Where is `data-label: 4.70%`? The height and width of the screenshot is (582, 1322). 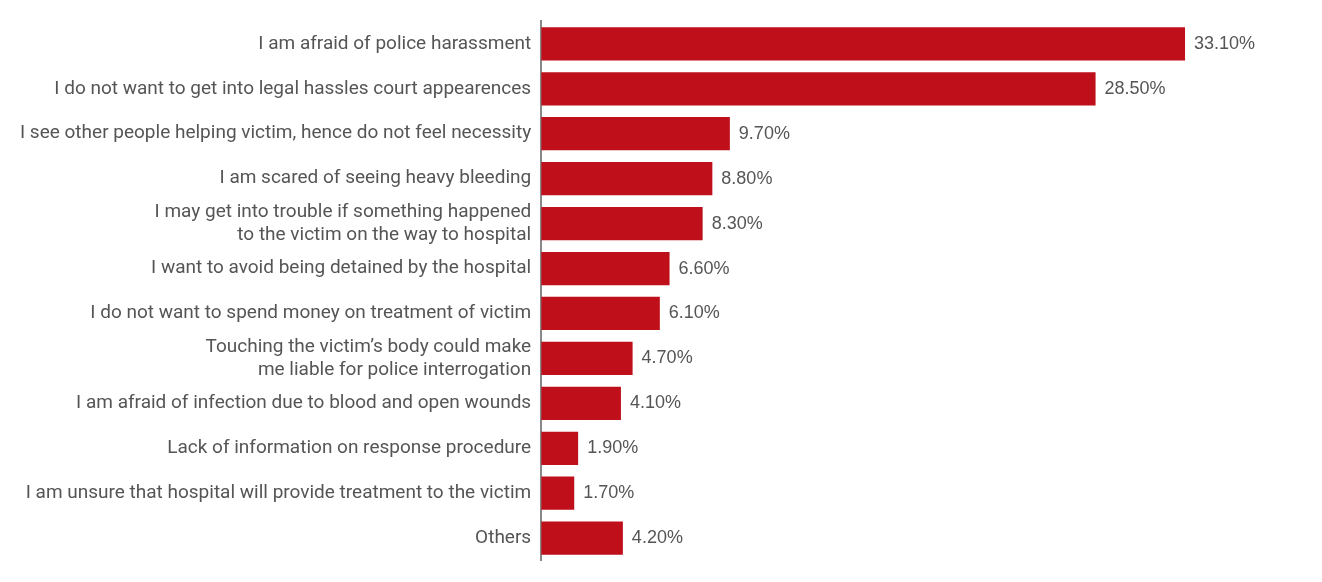 data-label: 4.70% is located at coordinates (667, 357).